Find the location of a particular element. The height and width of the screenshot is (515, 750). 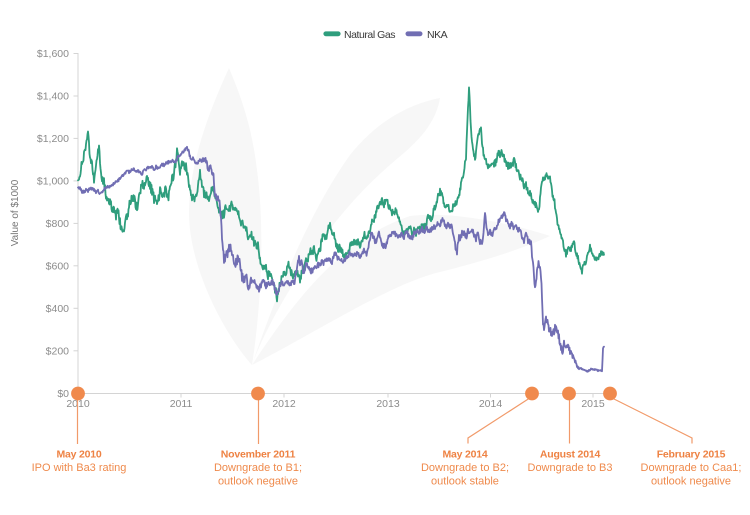

svg-text: $800 is located at coordinates (58, 224).